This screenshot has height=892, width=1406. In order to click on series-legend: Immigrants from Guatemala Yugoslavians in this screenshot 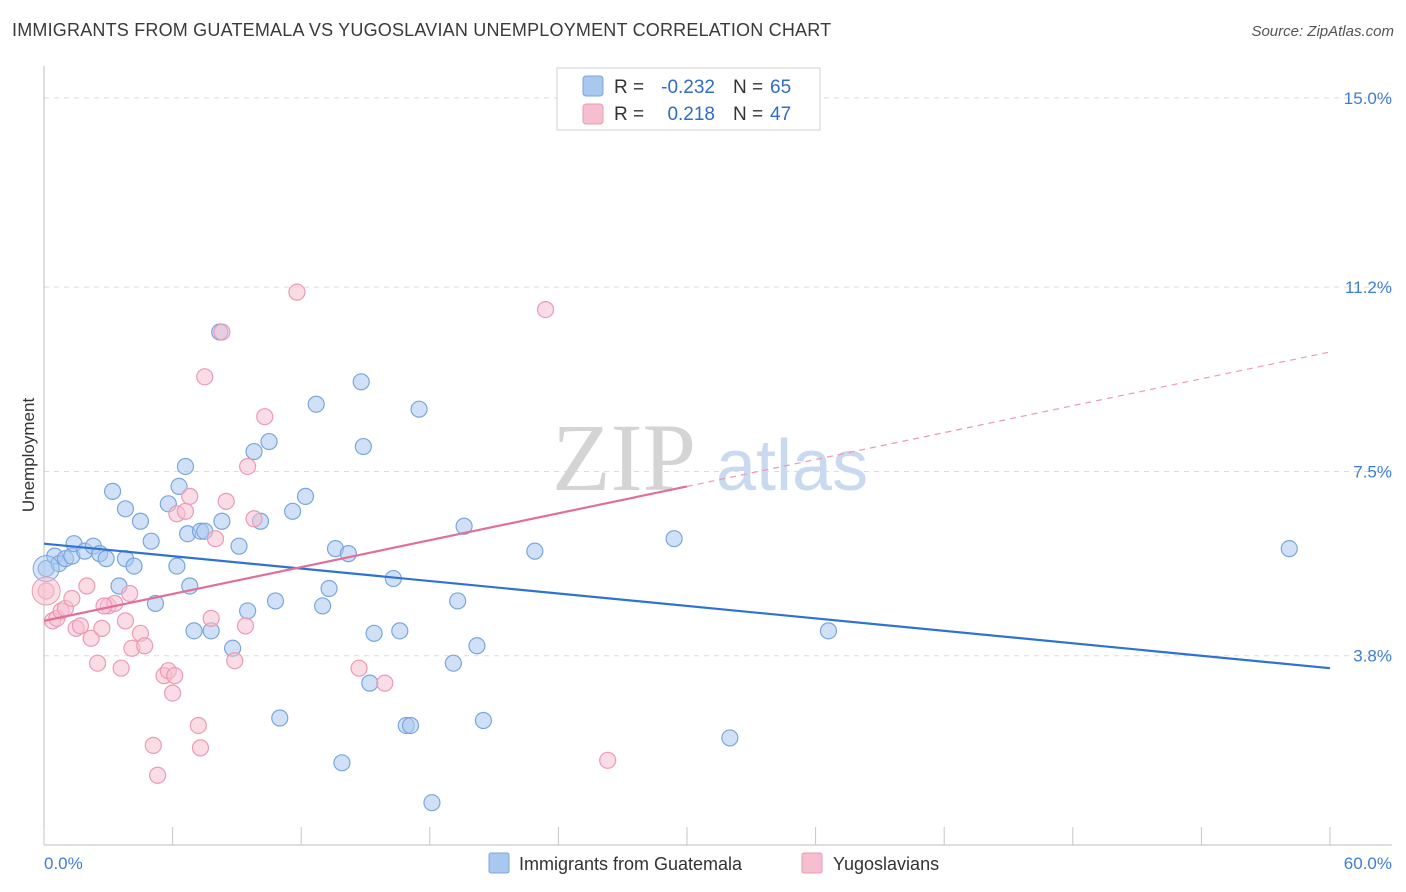, I will do `click(713, 863)`.